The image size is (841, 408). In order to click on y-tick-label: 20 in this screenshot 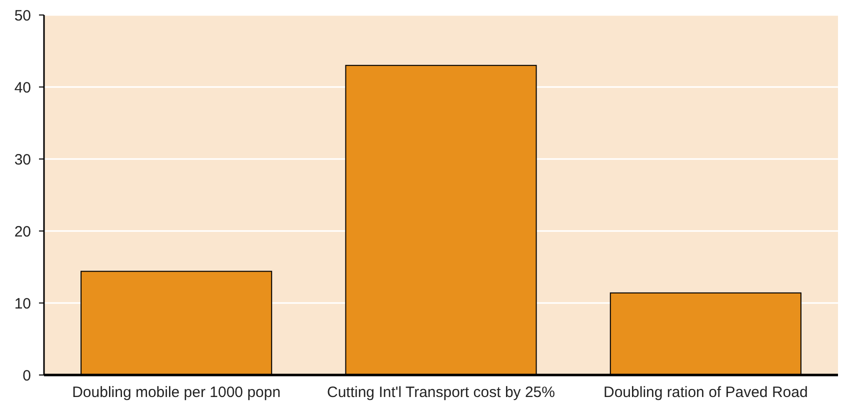, I will do `click(22, 231)`.